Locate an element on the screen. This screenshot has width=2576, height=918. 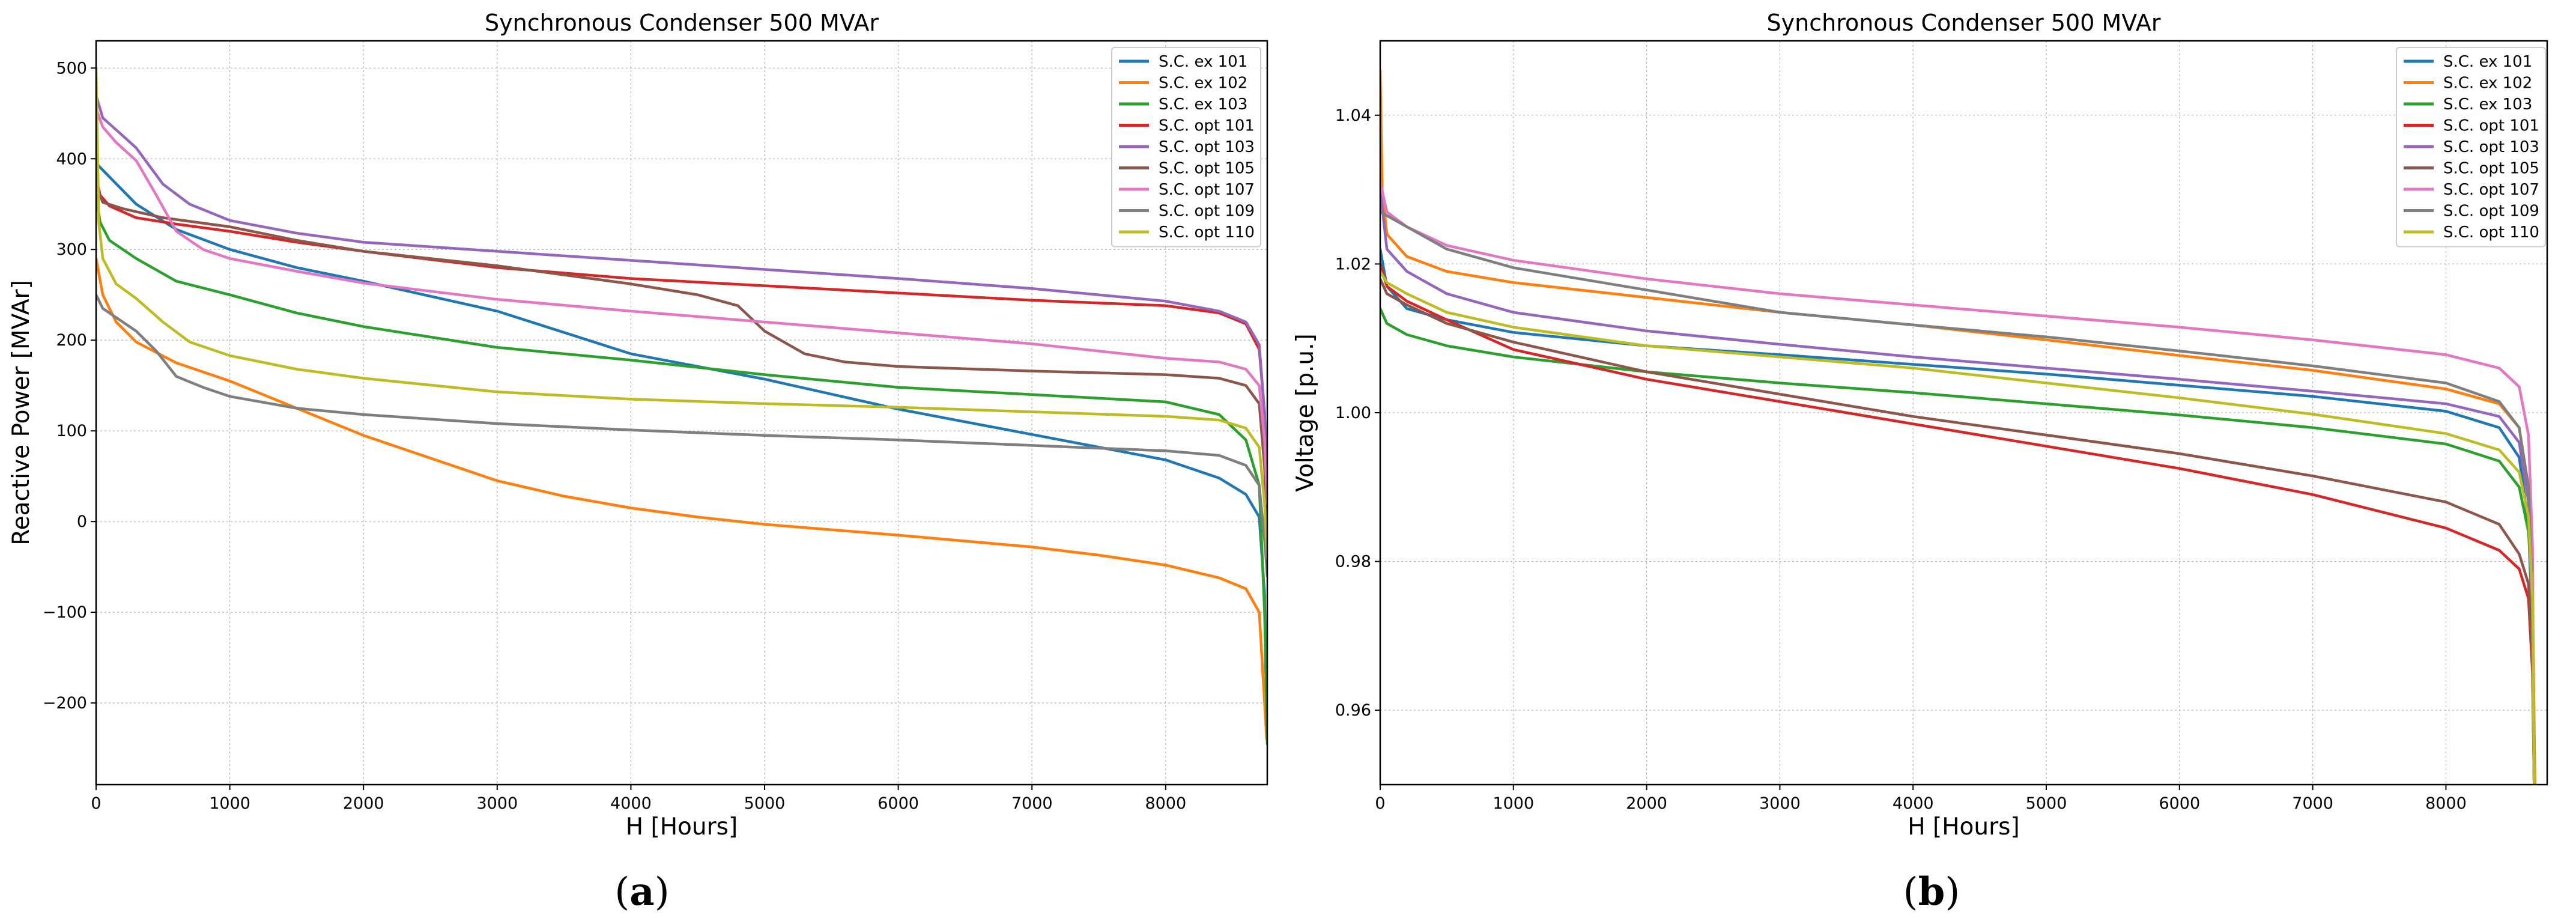
y-tick-label: 400 is located at coordinates (71, 159).